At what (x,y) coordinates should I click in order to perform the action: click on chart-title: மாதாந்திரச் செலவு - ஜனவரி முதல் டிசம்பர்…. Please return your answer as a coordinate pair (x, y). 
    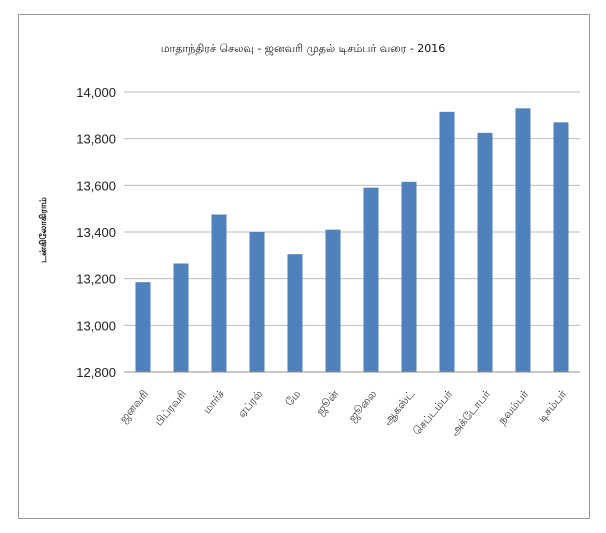
    Looking at the image, I should click on (303, 49).